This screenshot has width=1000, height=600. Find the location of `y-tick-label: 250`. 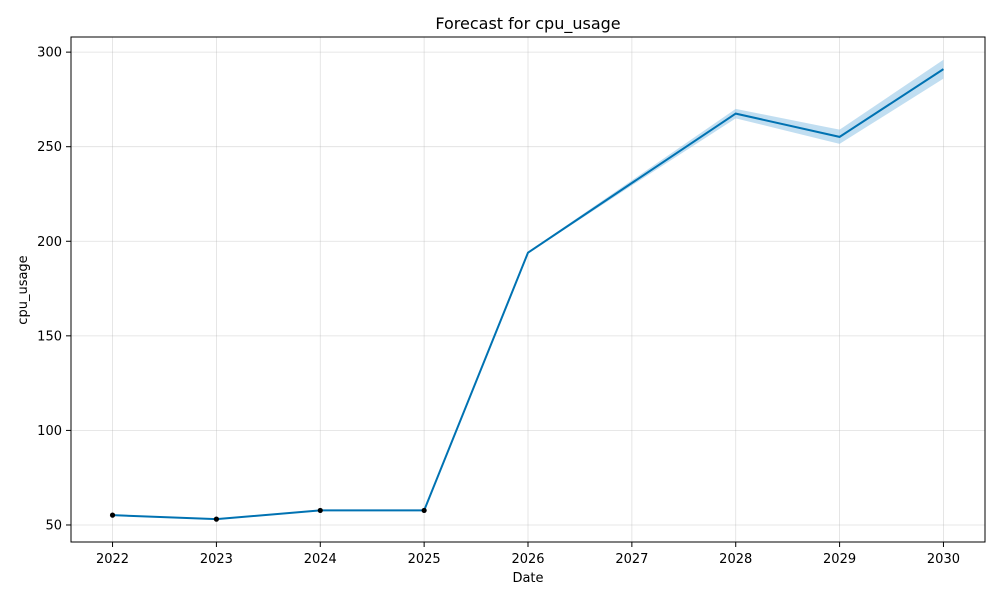

y-tick-label: 250 is located at coordinates (49, 147).